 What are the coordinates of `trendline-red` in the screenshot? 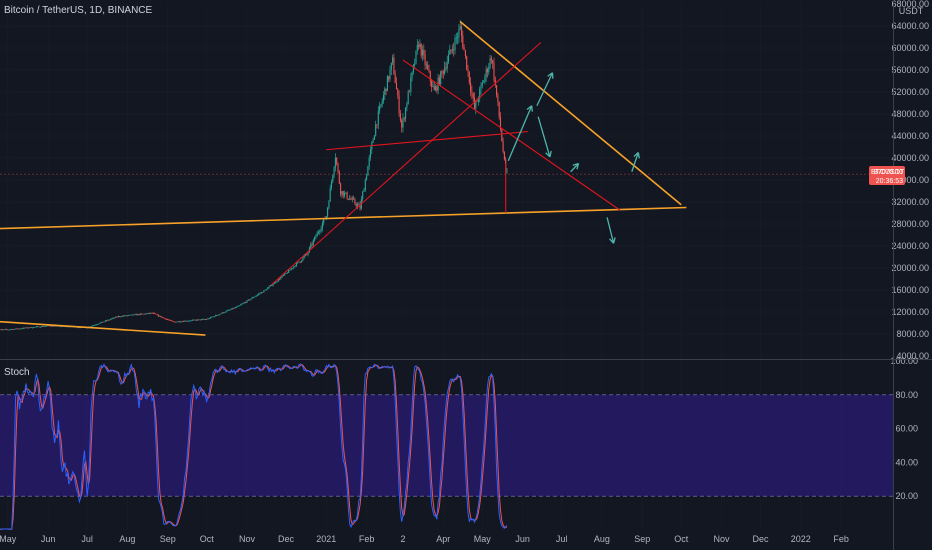 It's located at (406, 163).